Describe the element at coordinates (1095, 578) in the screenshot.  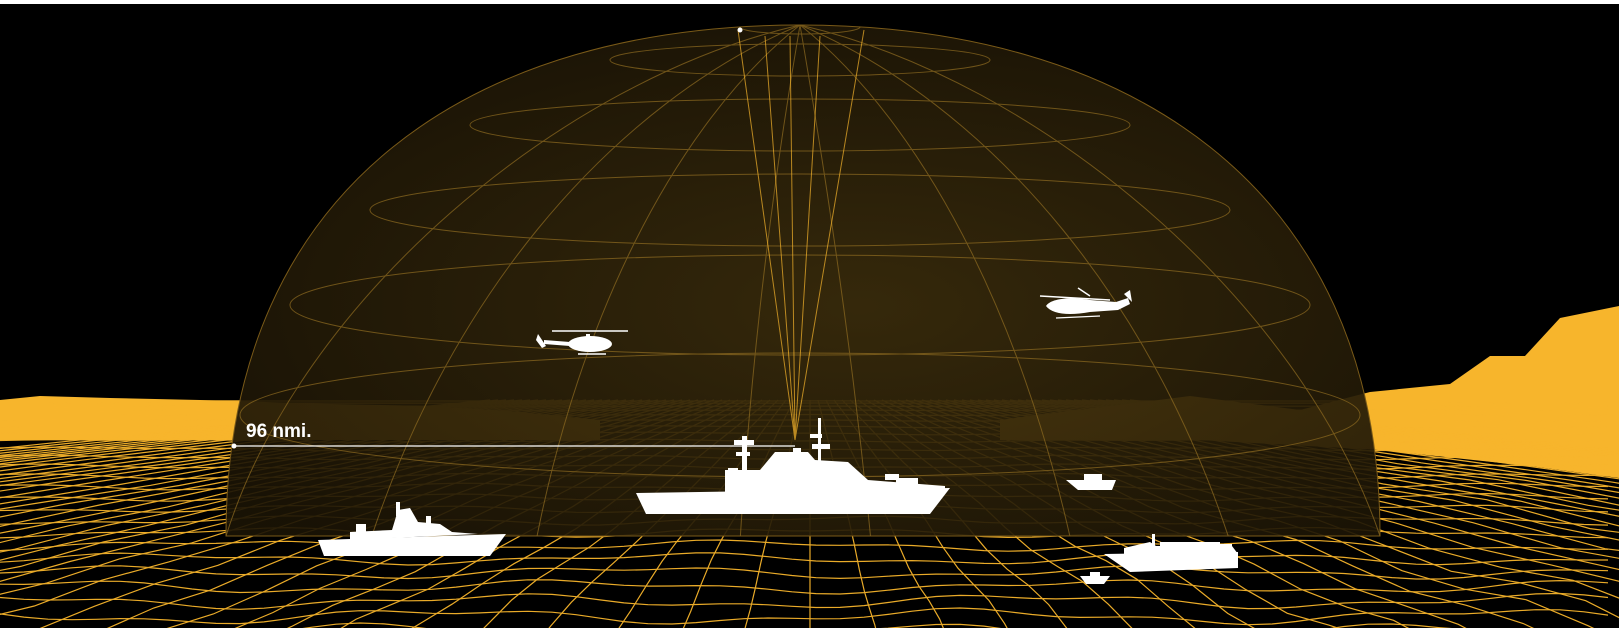
I see `rib-boat-icon` at that location.